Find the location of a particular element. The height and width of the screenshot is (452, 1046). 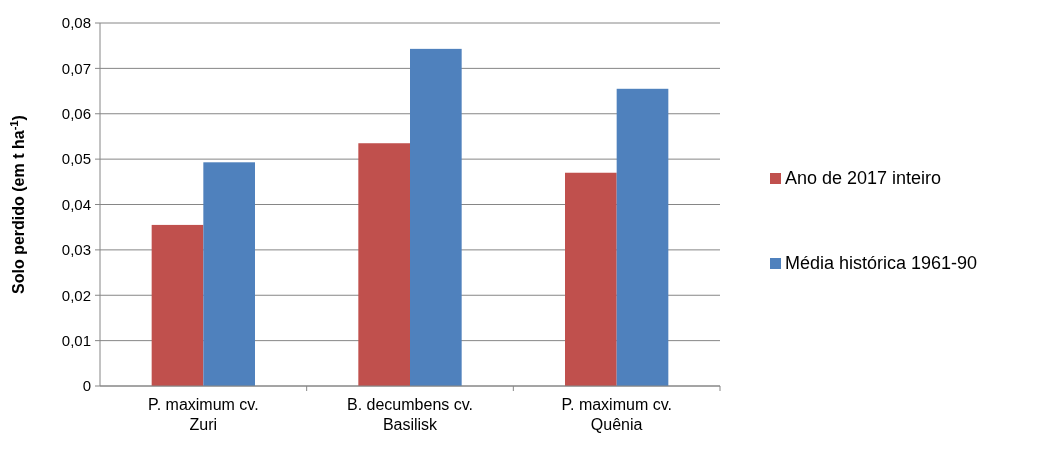

y-tick-label: 0,04 is located at coordinates (76, 204).